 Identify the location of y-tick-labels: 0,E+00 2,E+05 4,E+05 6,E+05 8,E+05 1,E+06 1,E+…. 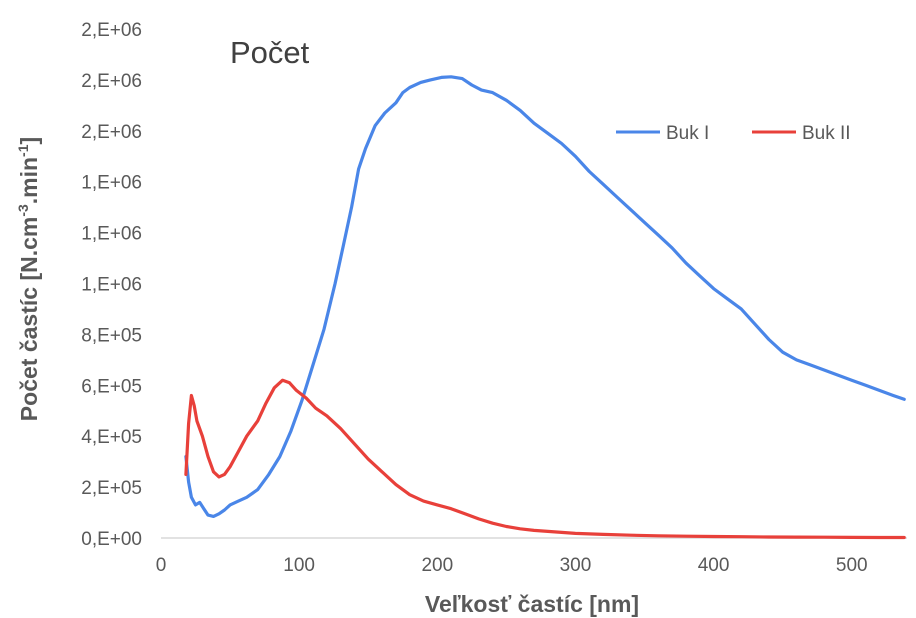
(111, 285).